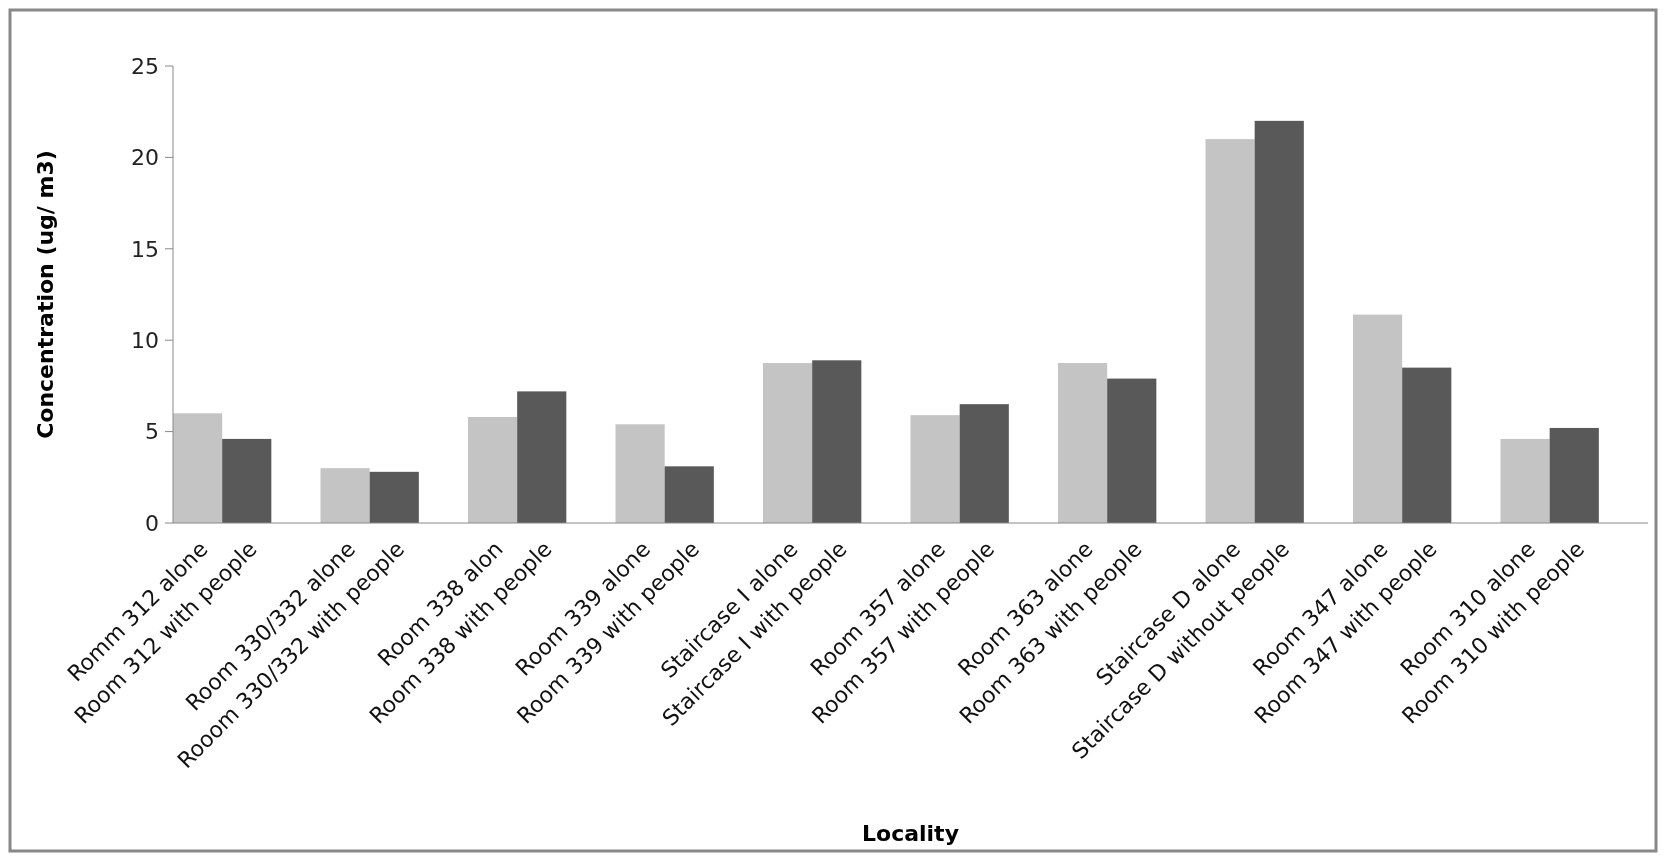 This screenshot has width=1667, height=862. Describe the element at coordinates (145, 249) in the screenshot. I see `y-tick-label: 15` at that location.